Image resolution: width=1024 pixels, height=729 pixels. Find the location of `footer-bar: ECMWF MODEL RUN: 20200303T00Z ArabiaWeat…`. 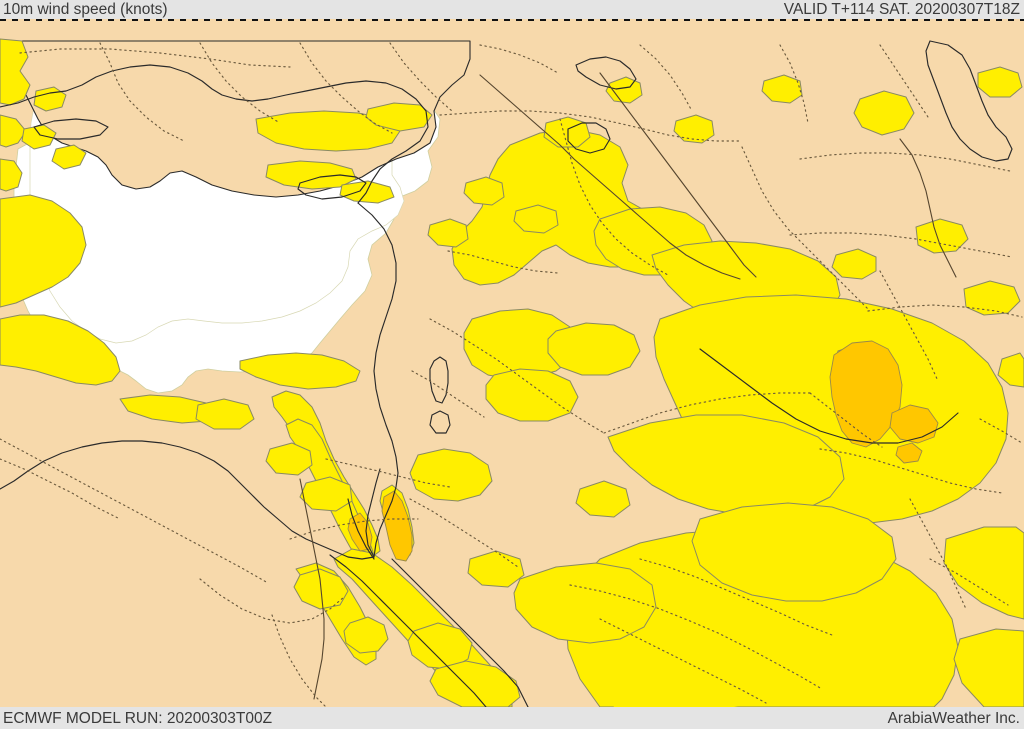

footer-bar: ECMWF MODEL RUN: 20200303T00Z ArabiaWeat… is located at coordinates (512, 718).